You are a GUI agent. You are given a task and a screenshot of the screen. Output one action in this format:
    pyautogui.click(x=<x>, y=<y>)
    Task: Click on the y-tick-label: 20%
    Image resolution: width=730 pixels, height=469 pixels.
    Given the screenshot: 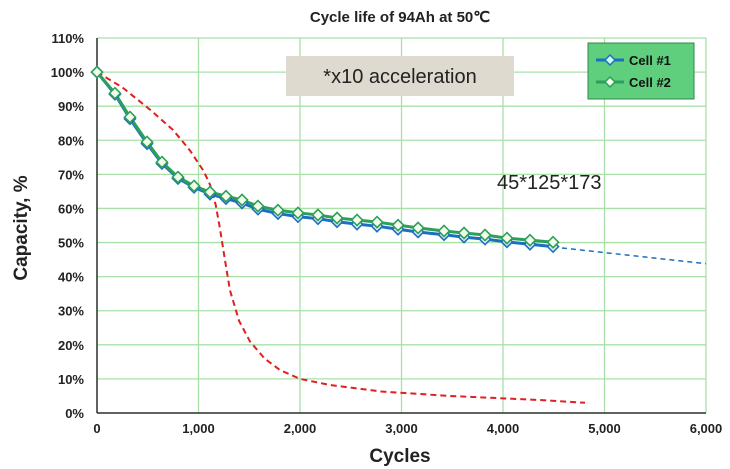 What is the action you would take?
    pyautogui.click(x=71, y=345)
    